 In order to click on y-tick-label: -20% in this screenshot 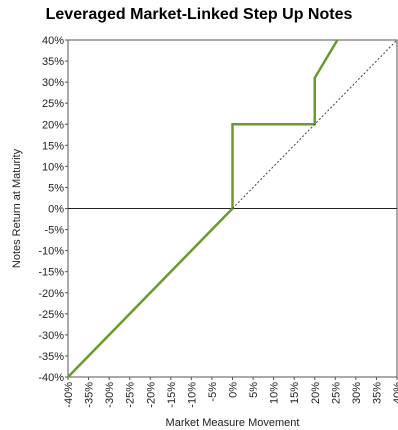, I will do `click(51, 294)`.